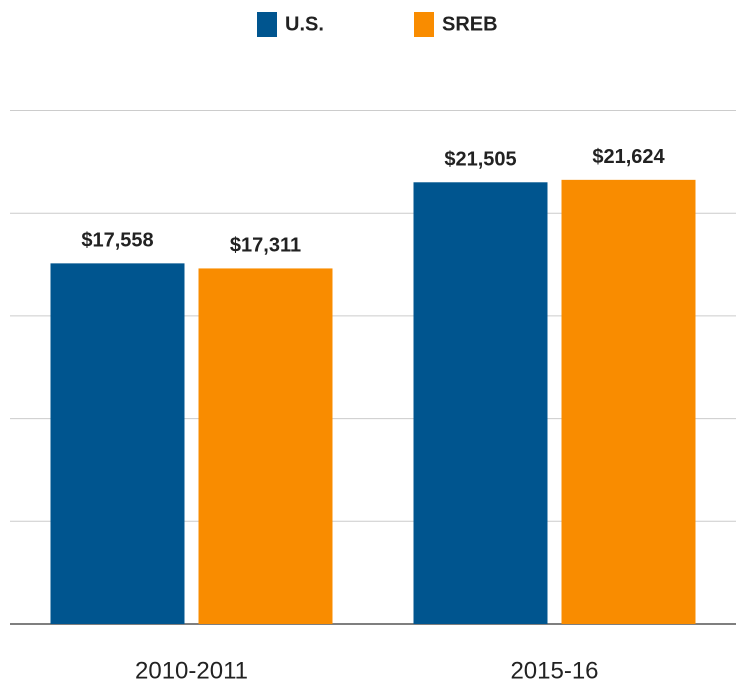 The width and height of the screenshot is (736, 689). What do you see at coordinates (117, 241) in the screenshot?
I see `value-label: $17,558` at bounding box center [117, 241].